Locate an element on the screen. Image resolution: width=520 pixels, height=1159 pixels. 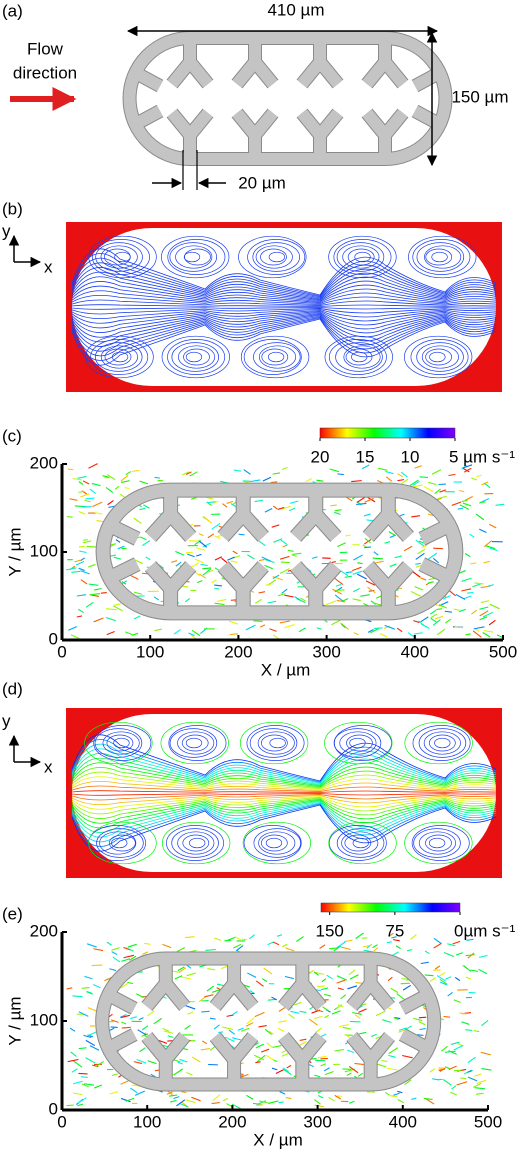
x-tick-label: 500 is located at coordinates (503, 651).